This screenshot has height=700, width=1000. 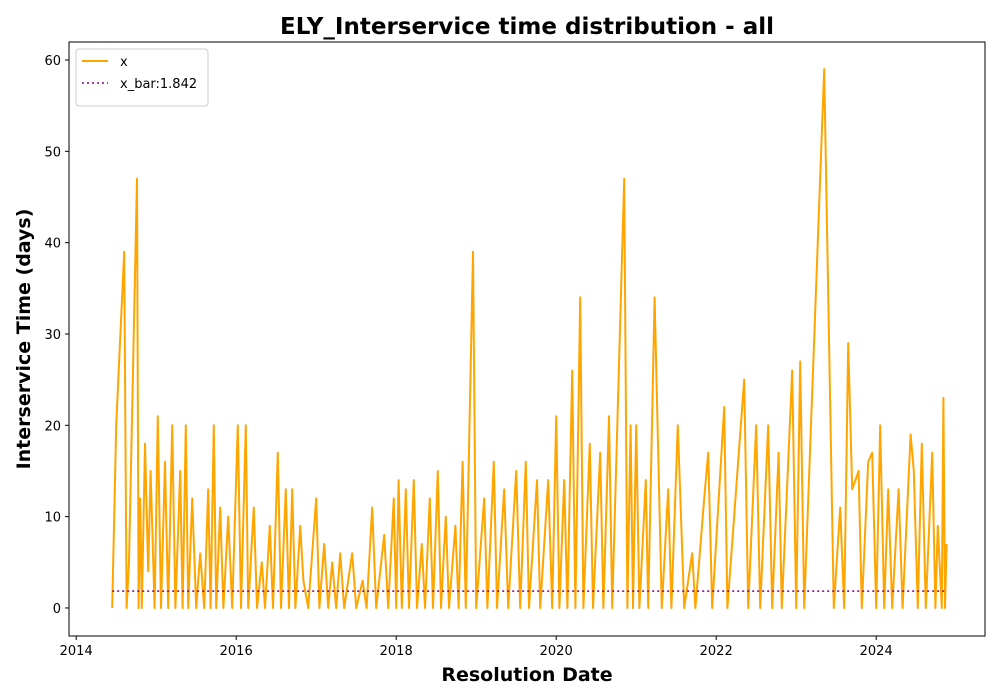 What do you see at coordinates (556, 651) in the screenshot?
I see `x-tick-label: 2020` at bounding box center [556, 651].